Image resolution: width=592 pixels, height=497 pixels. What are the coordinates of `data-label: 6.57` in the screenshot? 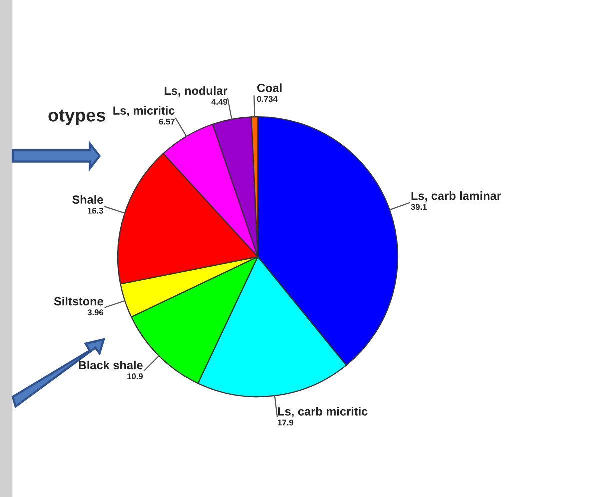 It's located at (167, 121).